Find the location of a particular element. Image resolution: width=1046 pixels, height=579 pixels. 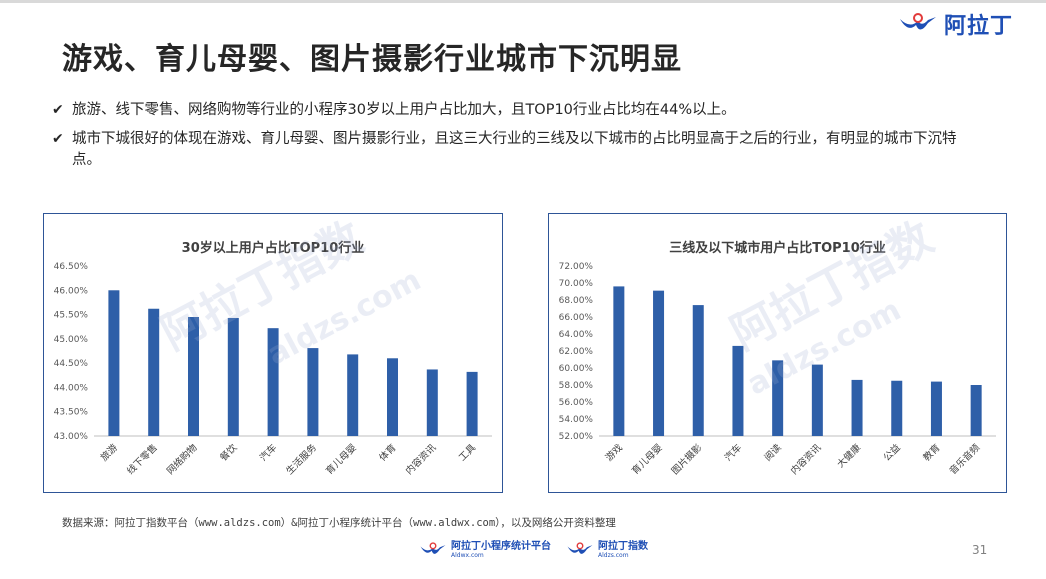

footer-logo-aldzs: 阿拉丁指数 Aldzs.com is located at coordinates (606, 550).